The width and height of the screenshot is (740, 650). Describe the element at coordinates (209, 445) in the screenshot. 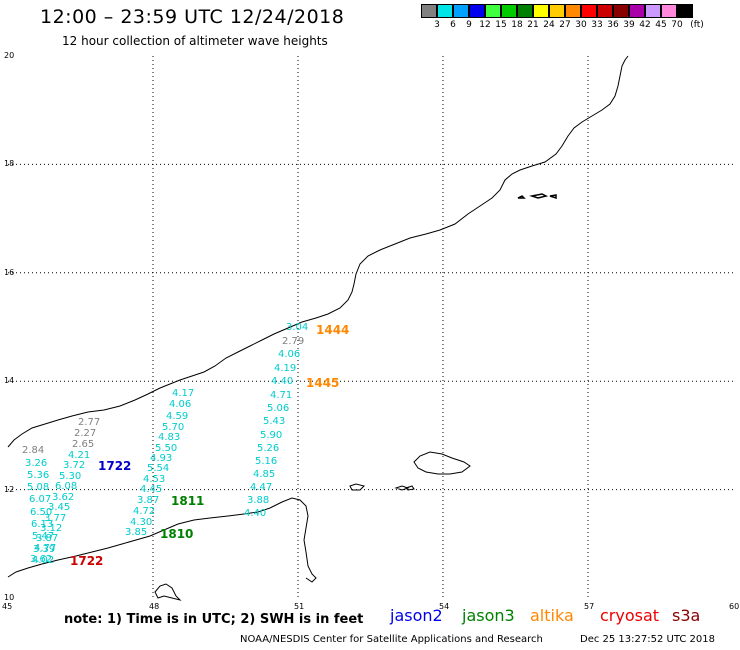

I see `pass-times: 1444 1445 1722 1811 1810 1722` at that location.